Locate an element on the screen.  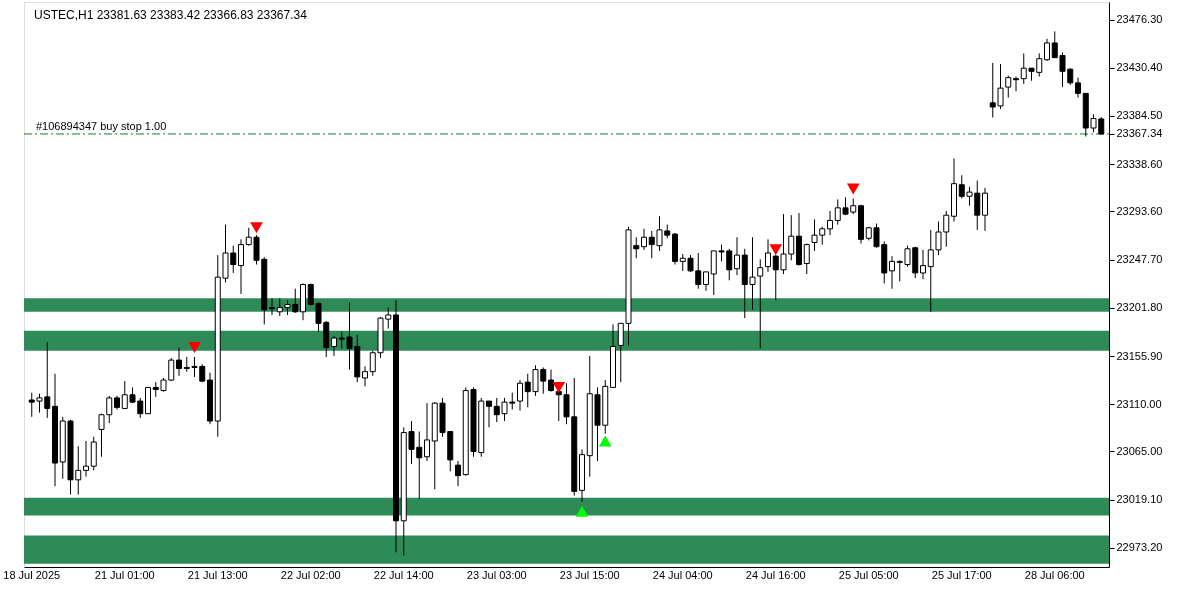
y-tick-label: 23201.80 is located at coordinates (1139, 307).